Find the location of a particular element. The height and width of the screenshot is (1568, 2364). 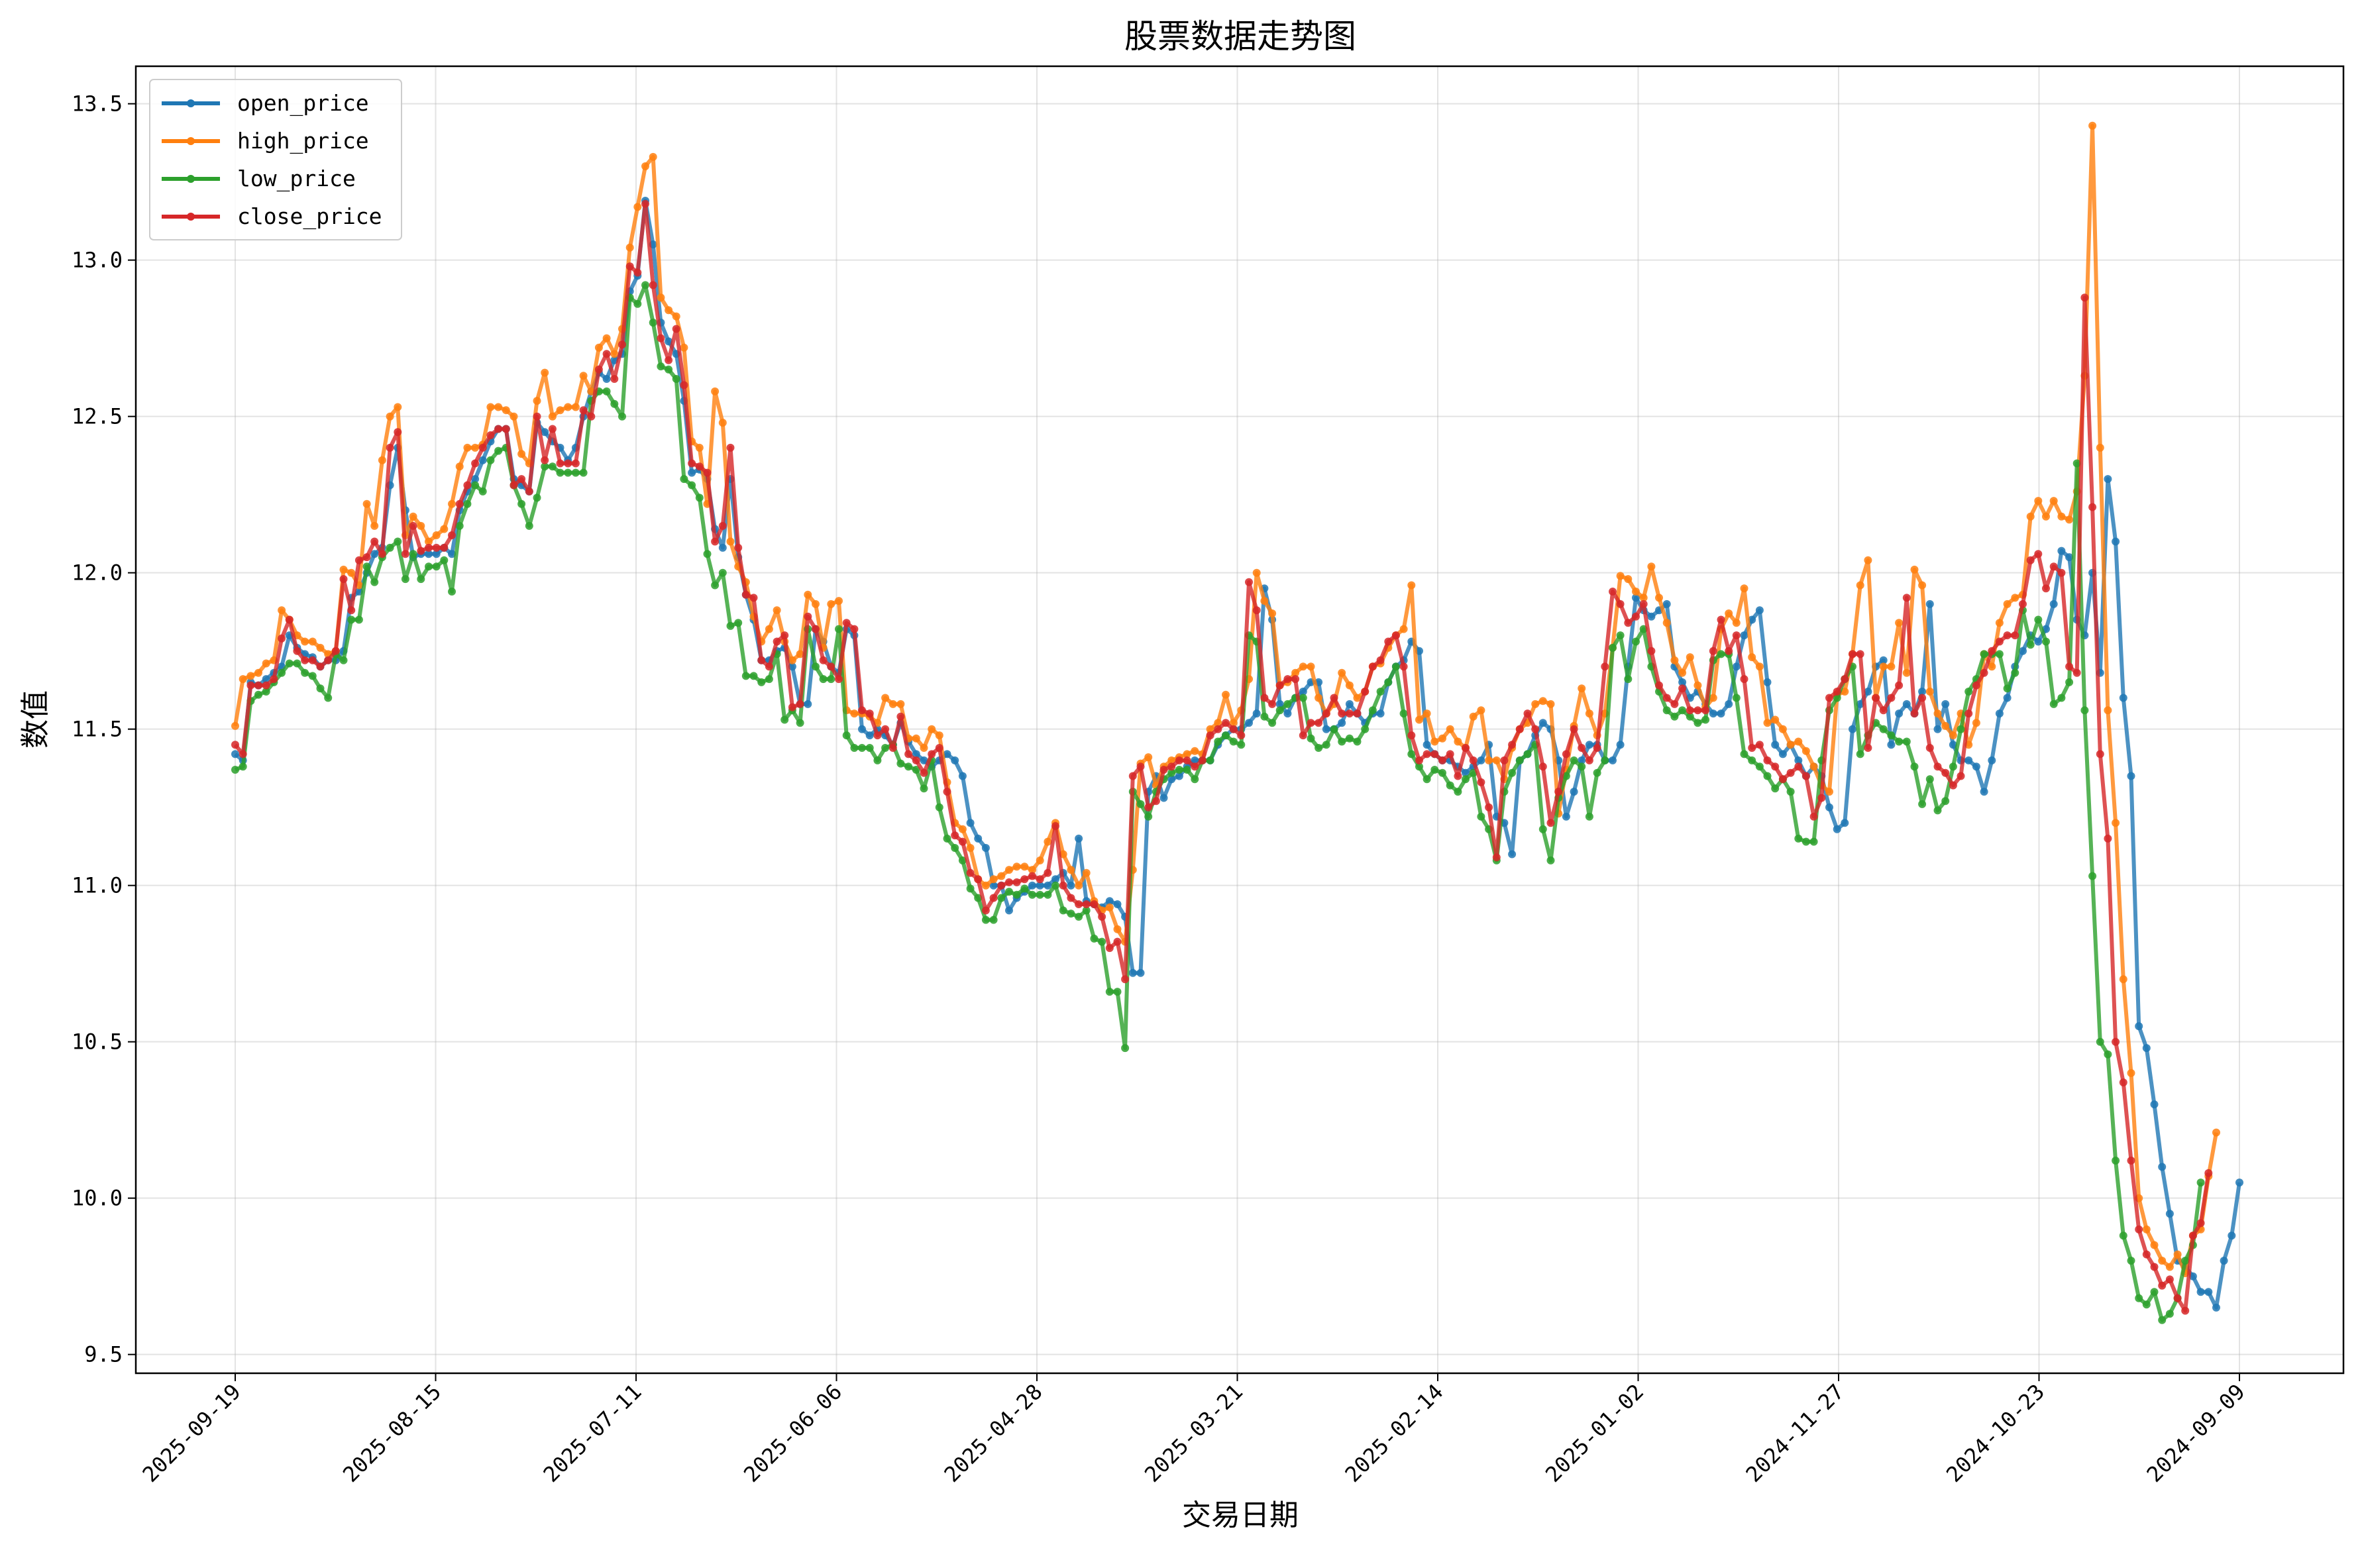

legend: open_price high_price low_price close_price is located at coordinates (275, 159).